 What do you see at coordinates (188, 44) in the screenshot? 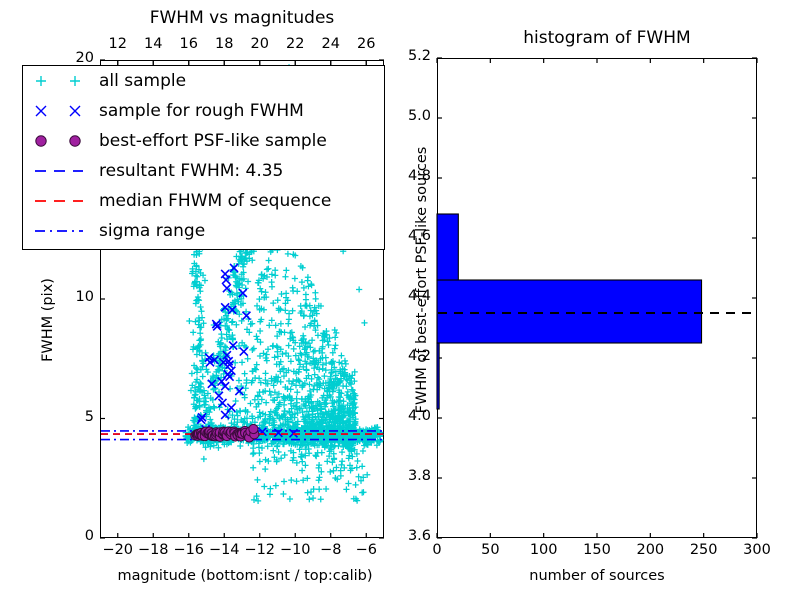
I see `scatter-top-xtick-label: 16` at bounding box center [188, 44].